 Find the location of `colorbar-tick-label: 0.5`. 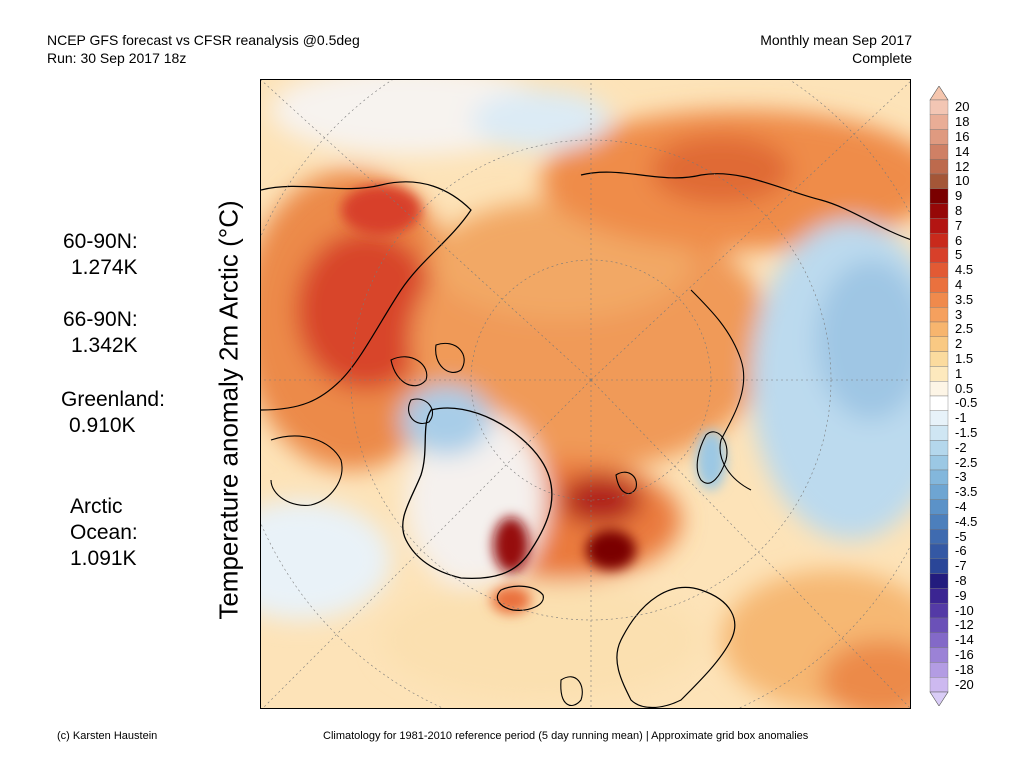

colorbar-tick-label: 0.5 is located at coordinates (964, 388).